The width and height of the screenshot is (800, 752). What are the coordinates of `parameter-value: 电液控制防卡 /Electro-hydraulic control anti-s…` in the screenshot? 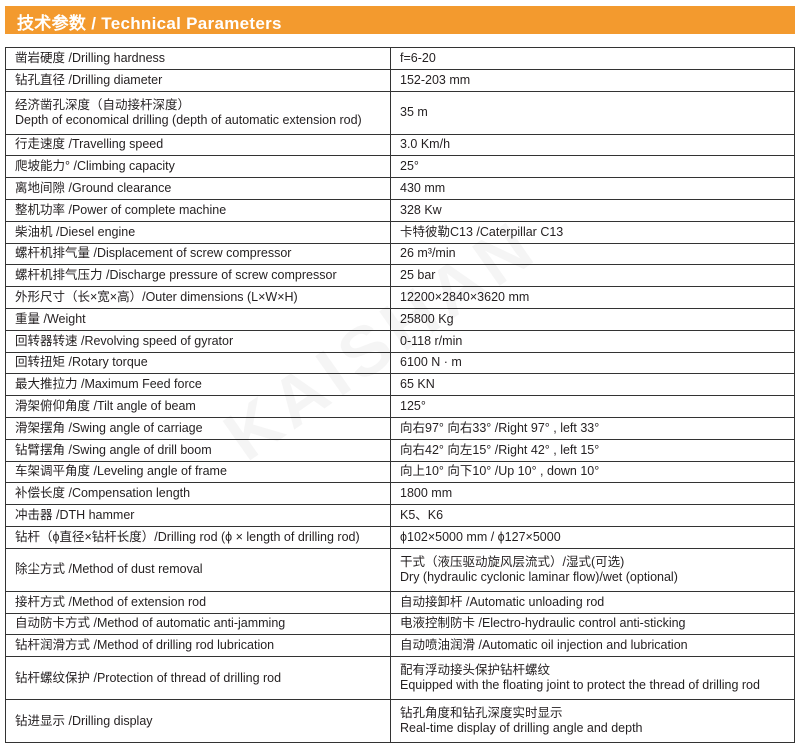 It's located at (592, 624).